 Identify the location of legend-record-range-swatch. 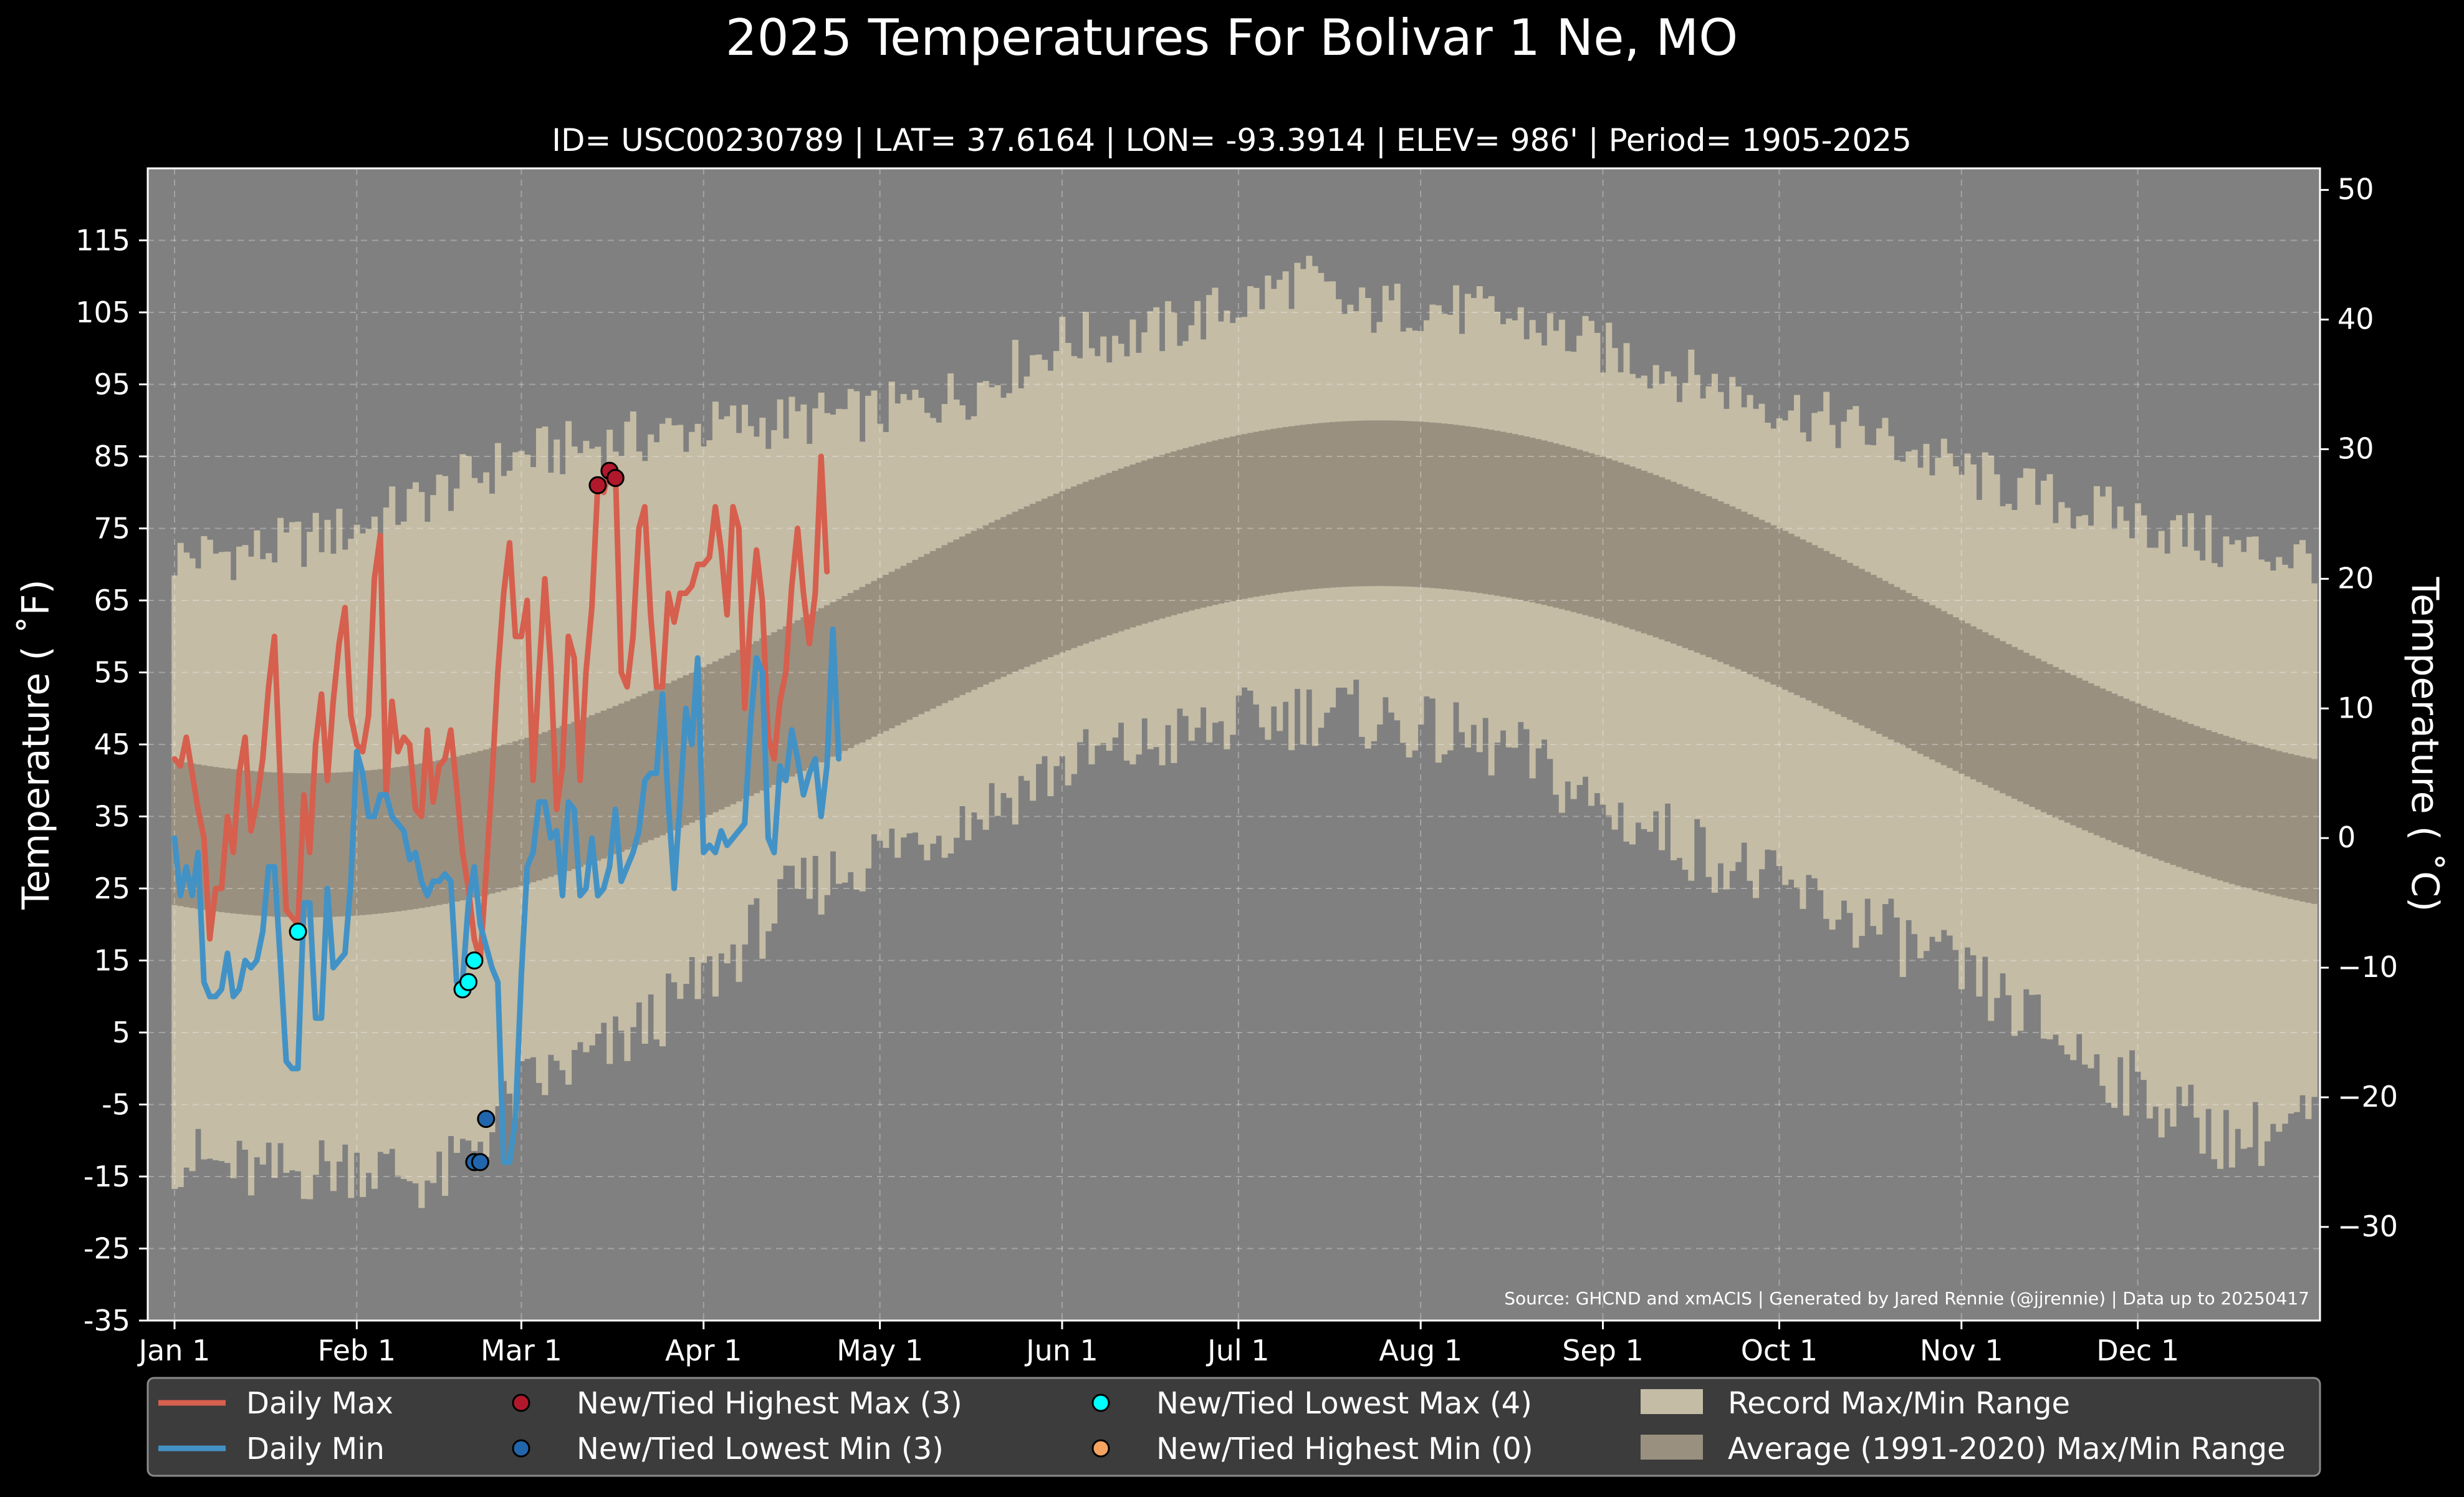
(1672, 1401).